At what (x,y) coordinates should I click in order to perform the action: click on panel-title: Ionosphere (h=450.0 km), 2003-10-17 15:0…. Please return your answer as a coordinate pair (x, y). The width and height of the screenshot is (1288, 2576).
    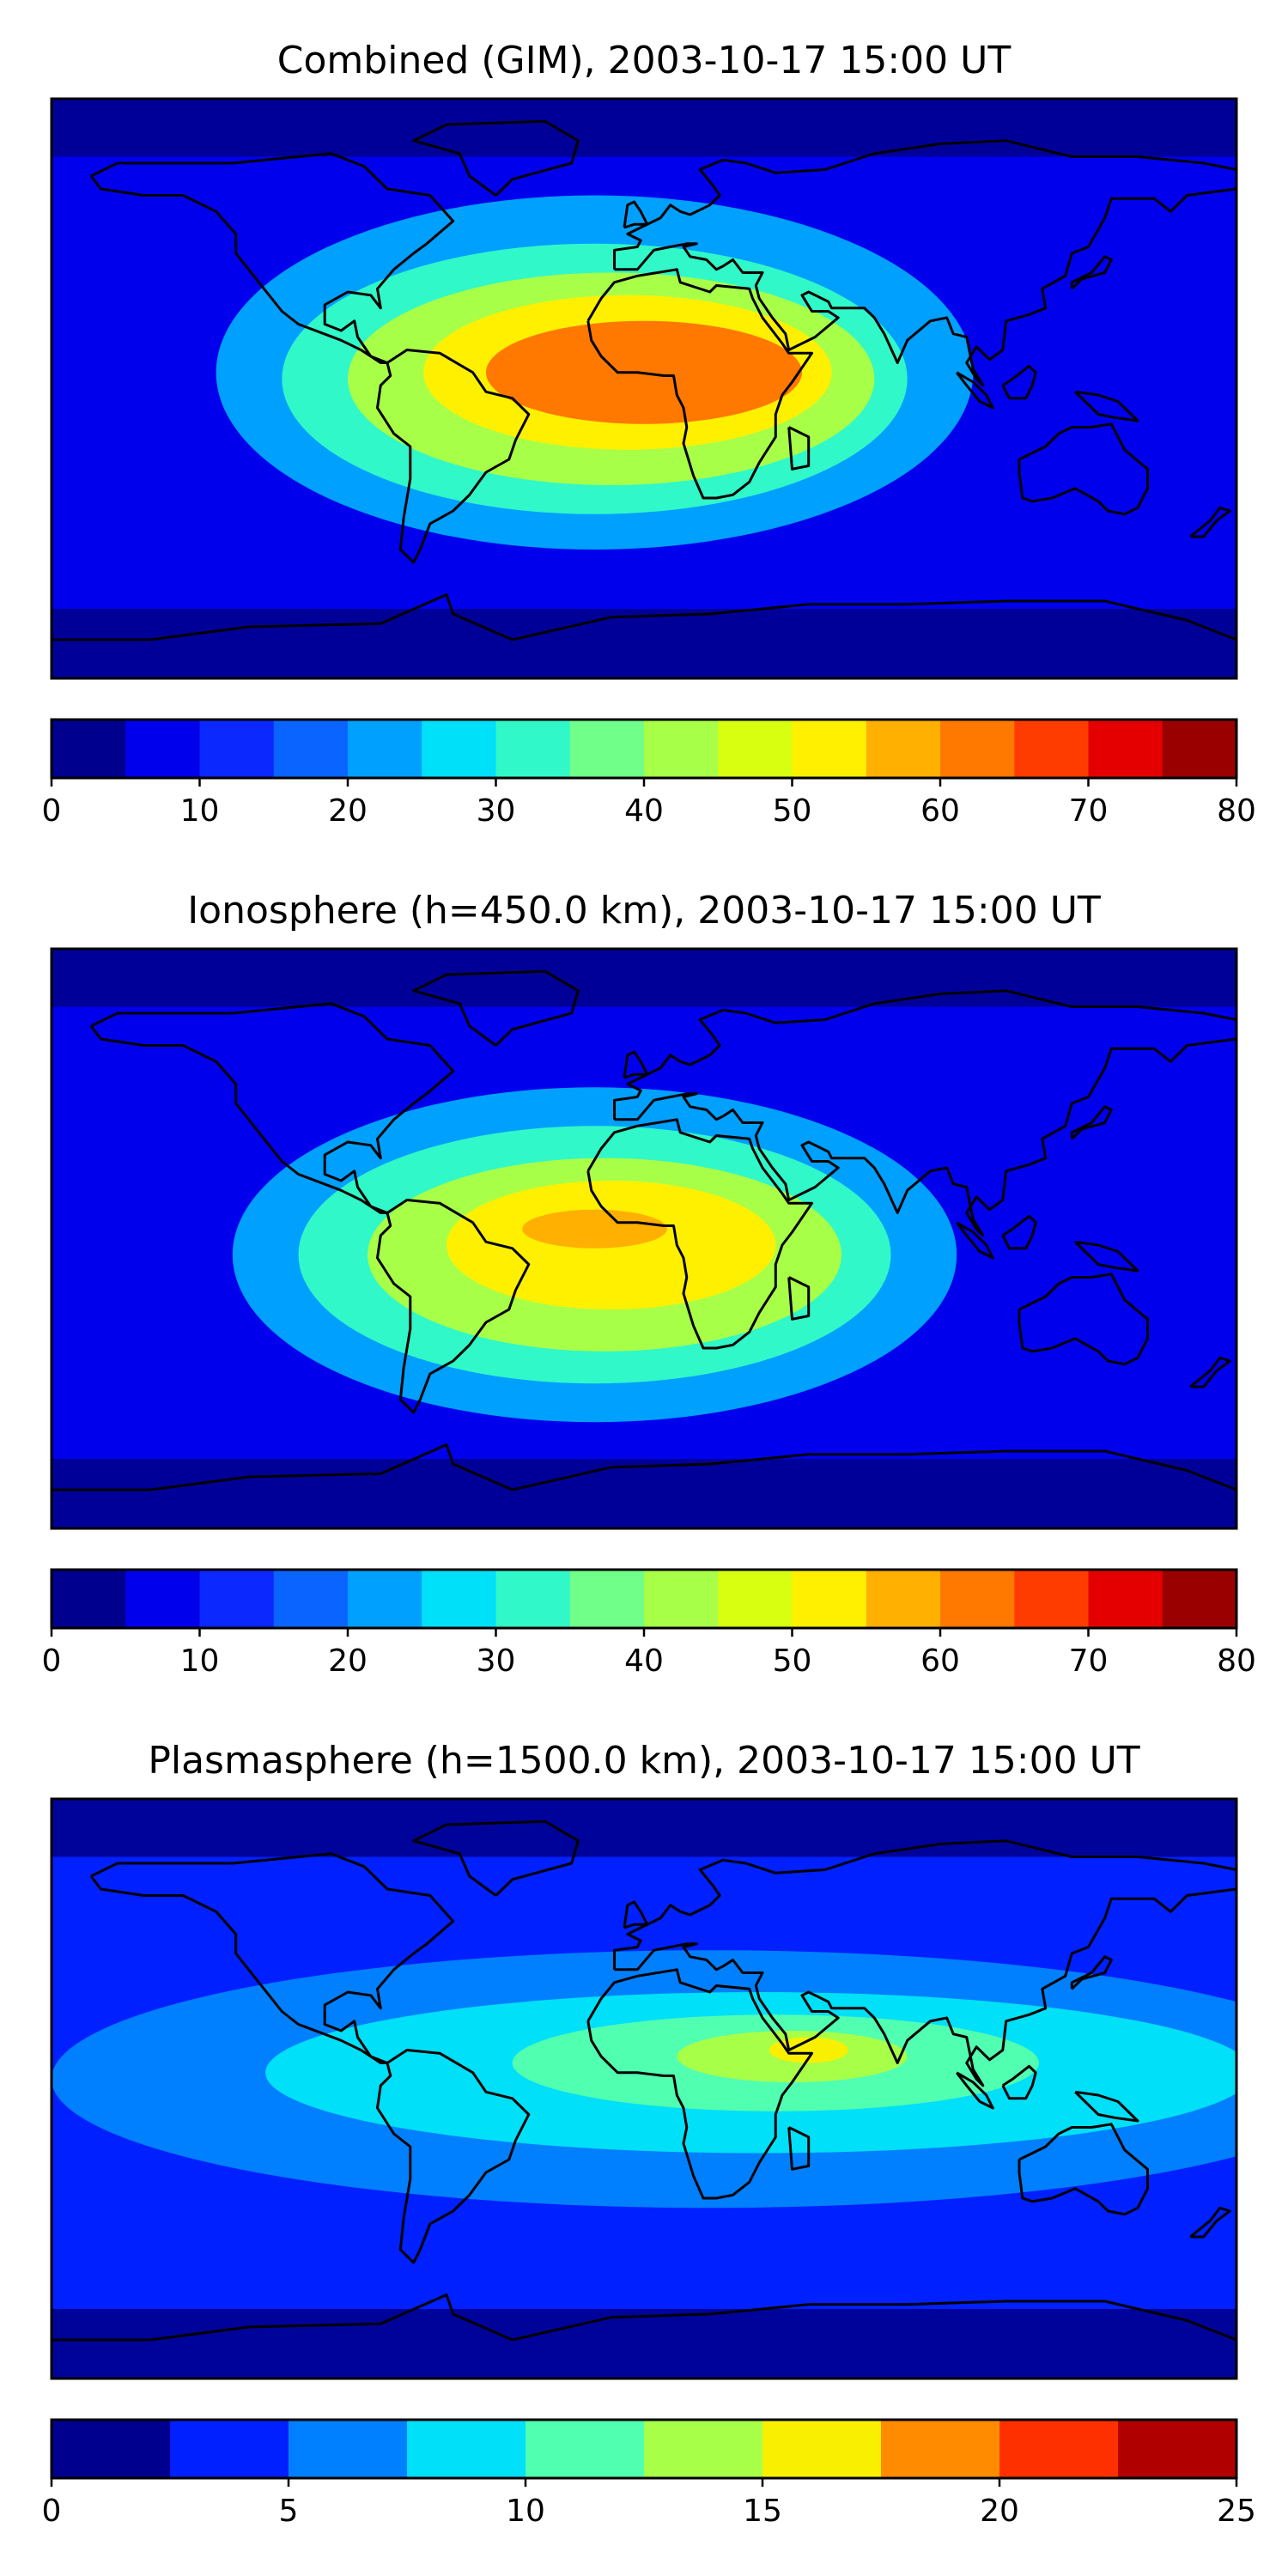
    Looking at the image, I should click on (644, 911).